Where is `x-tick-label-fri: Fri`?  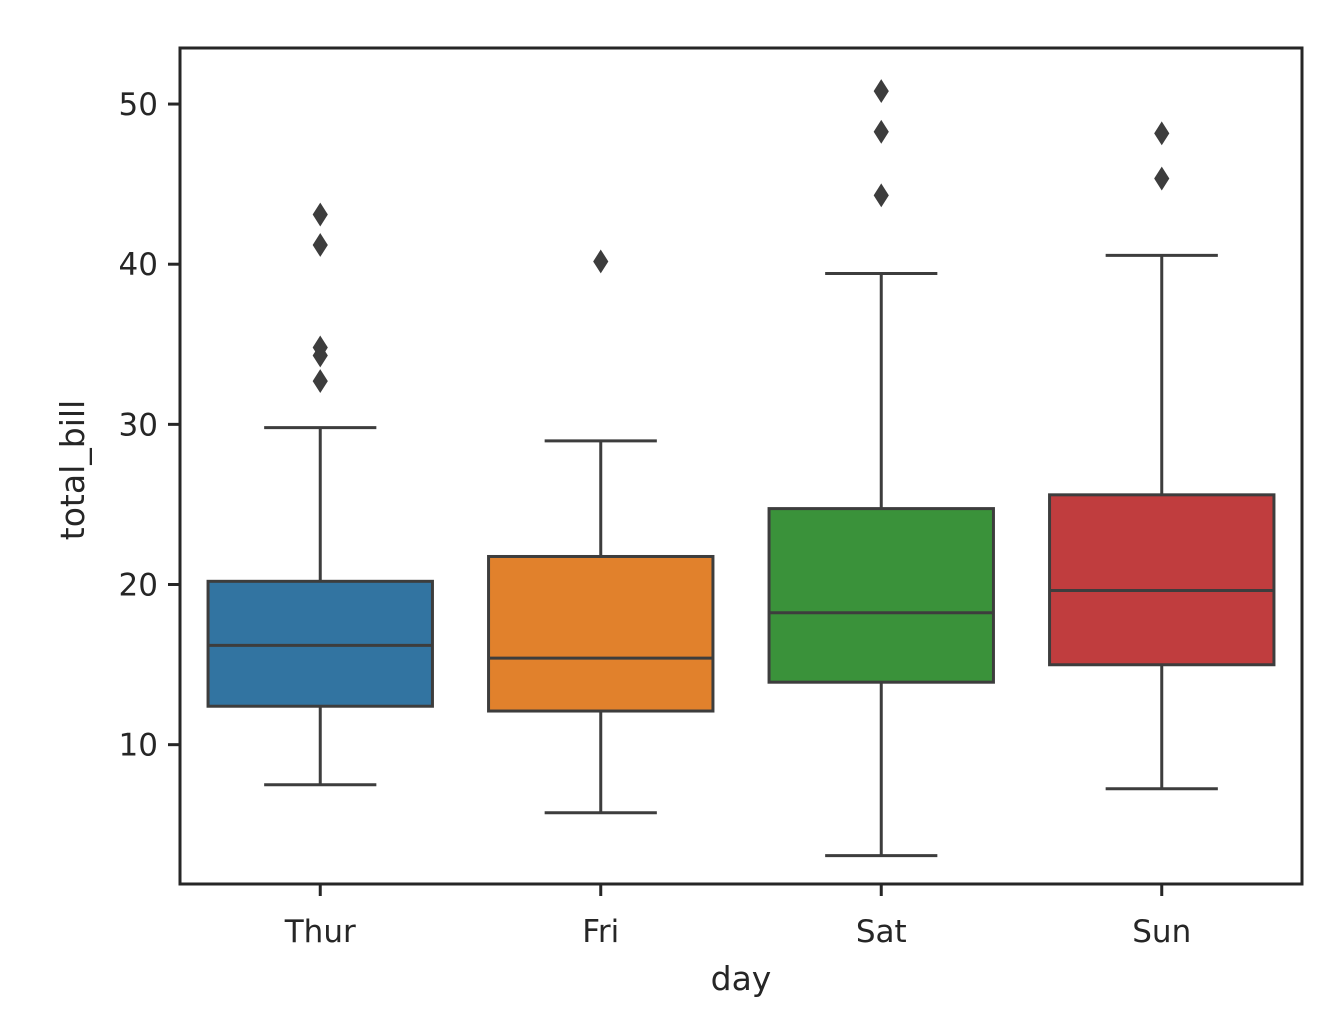 x-tick-label-fri: Fri is located at coordinates (600, 932).